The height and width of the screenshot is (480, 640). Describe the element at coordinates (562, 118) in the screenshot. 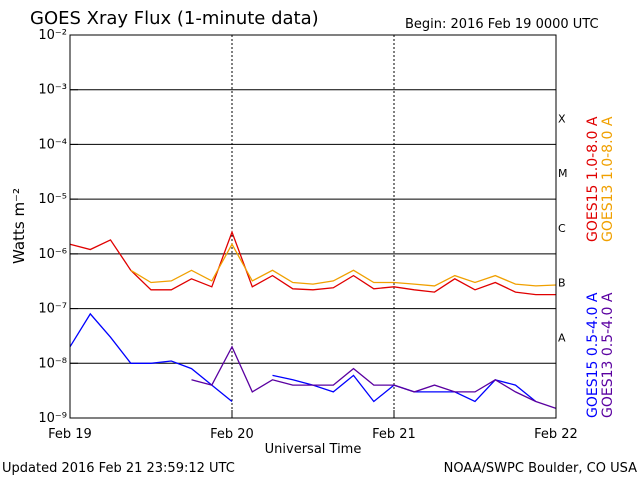

I see `flare-class-label: X` at that location.